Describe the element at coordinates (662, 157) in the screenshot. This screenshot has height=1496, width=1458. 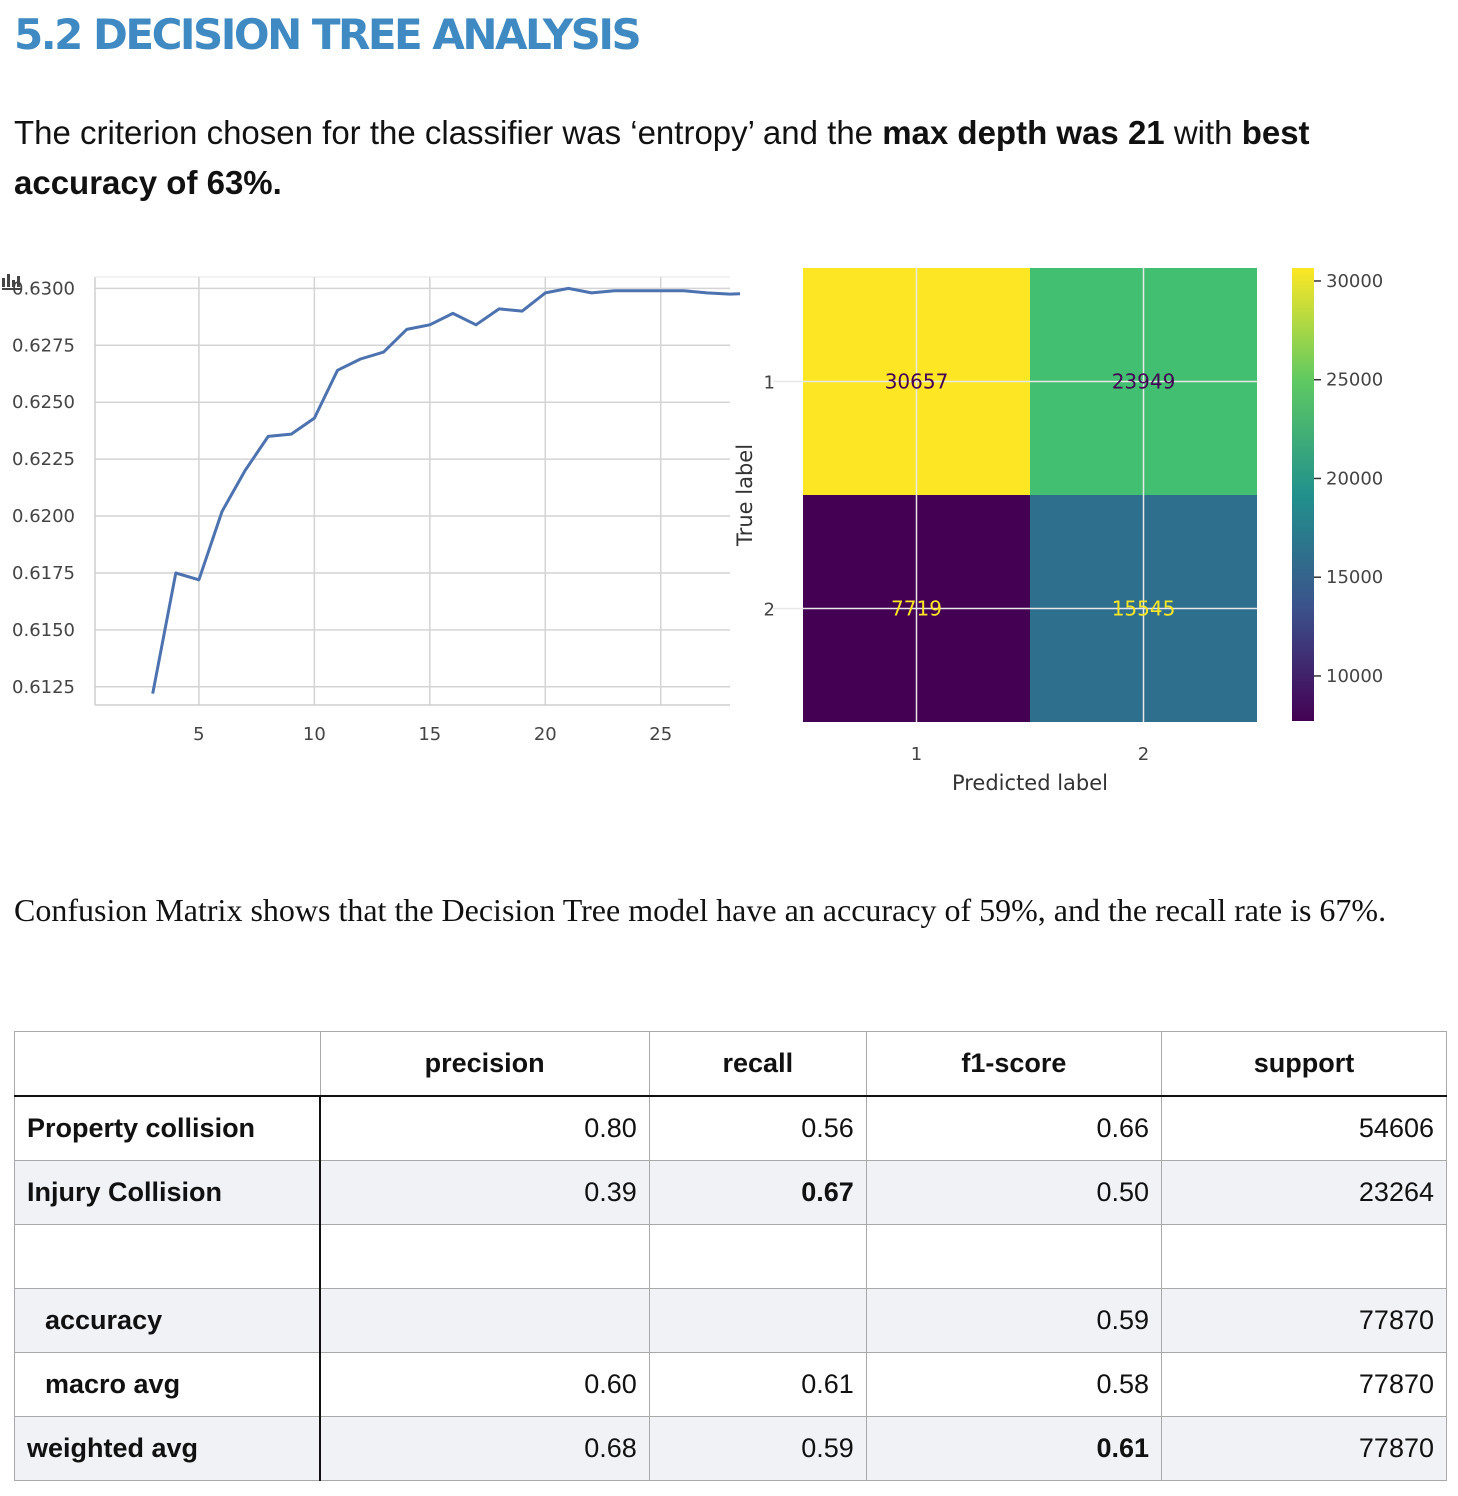
I see `intro-bold-accuracy: best accuracy of 63%.` at that location.